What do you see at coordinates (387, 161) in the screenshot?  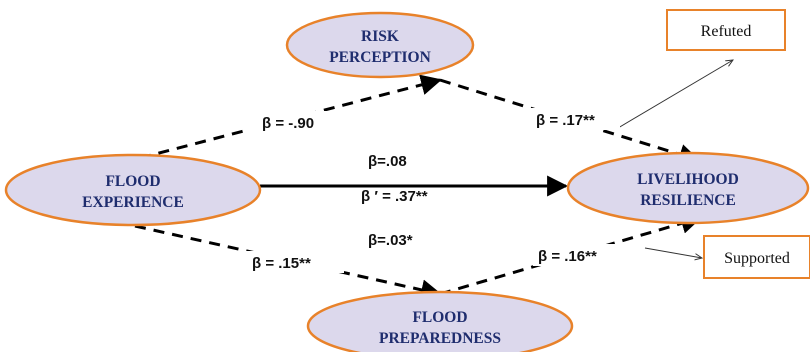 I see `coef-direct-a: β=.08` at bounding box center [387, 161].